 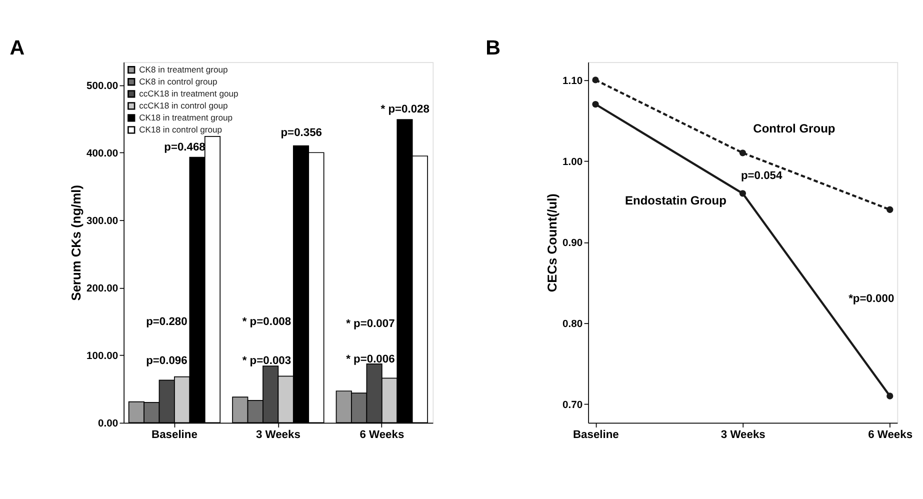 I want to click on y-axis-title: Serum CKs (ng/ml), so click(x=76, y=242).